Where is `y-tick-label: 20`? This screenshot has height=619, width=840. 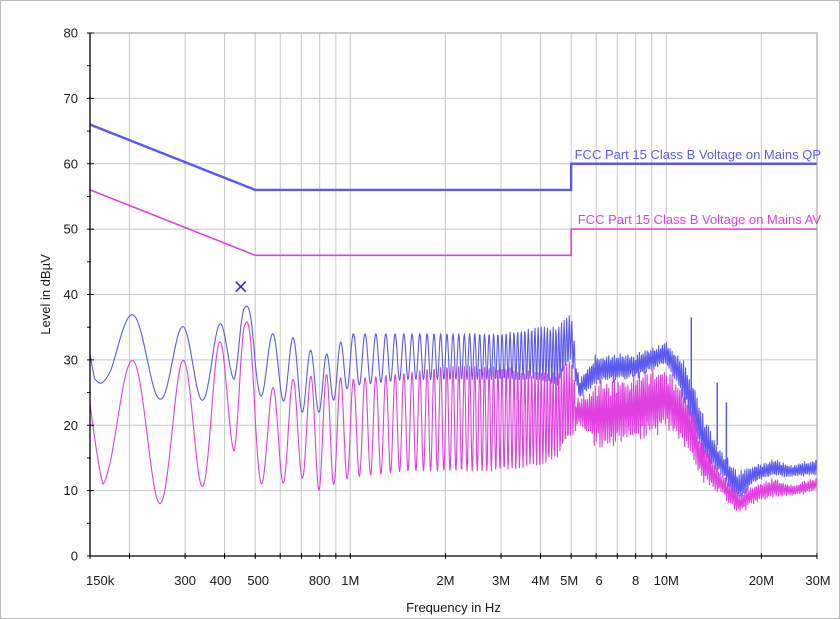 y-tick-label: 20 is located at coordinates (71, 425).